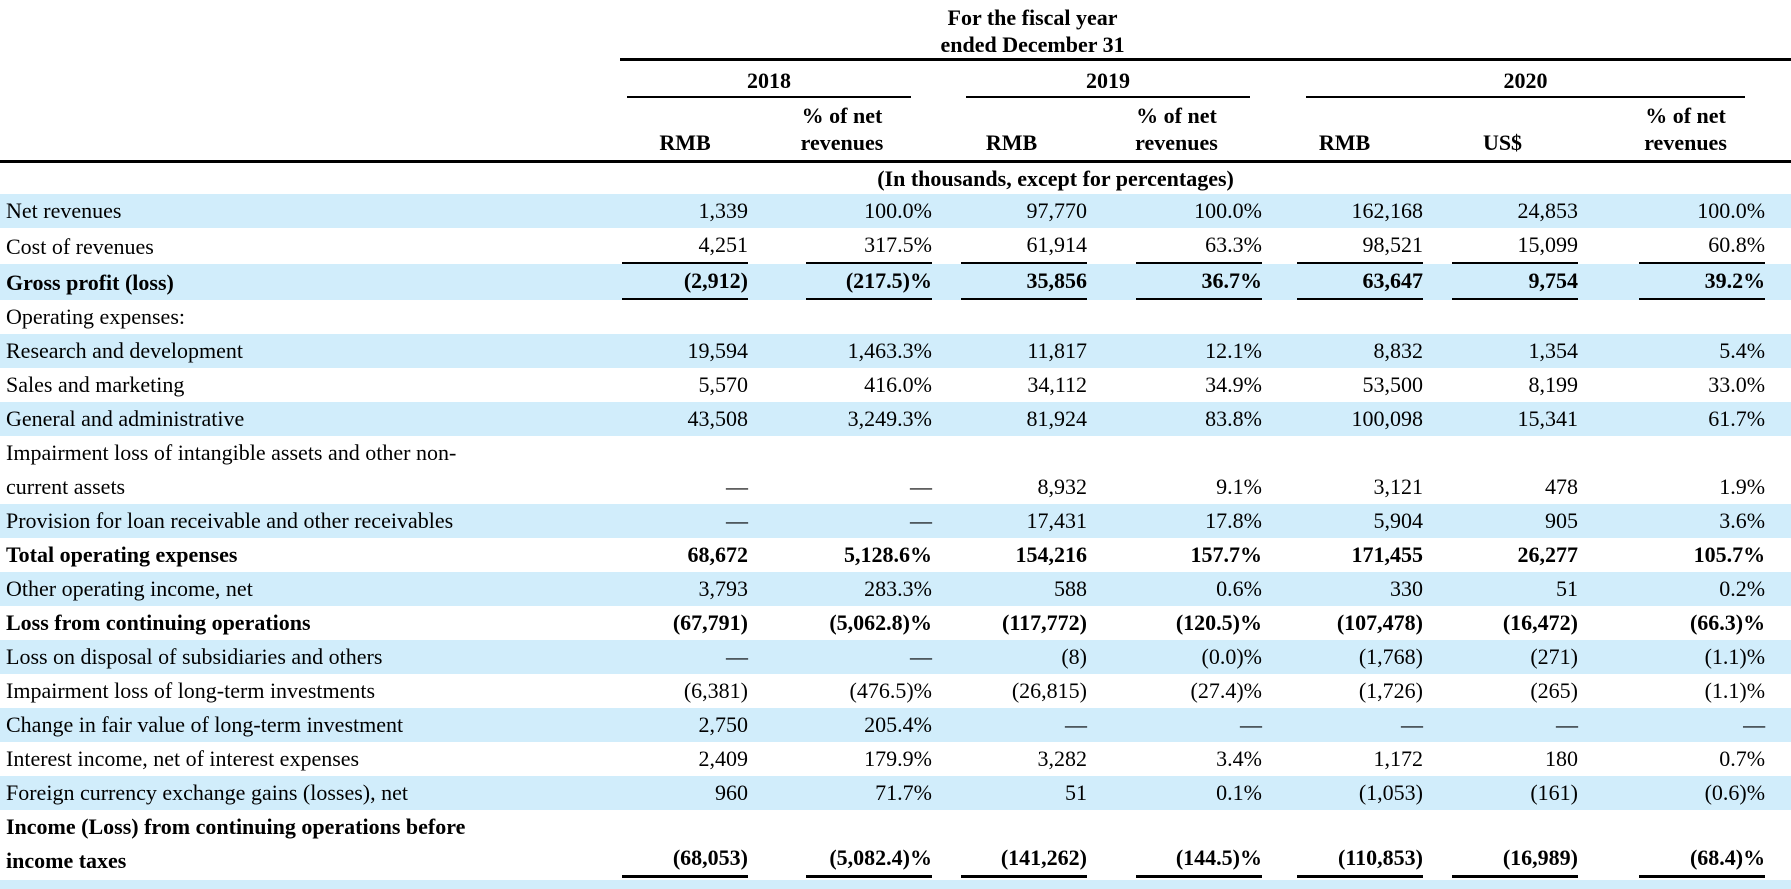 The width and height of the screenshot is (1791, 889). I want to click on year-2020-cell: 2020, so click(1527, 79).